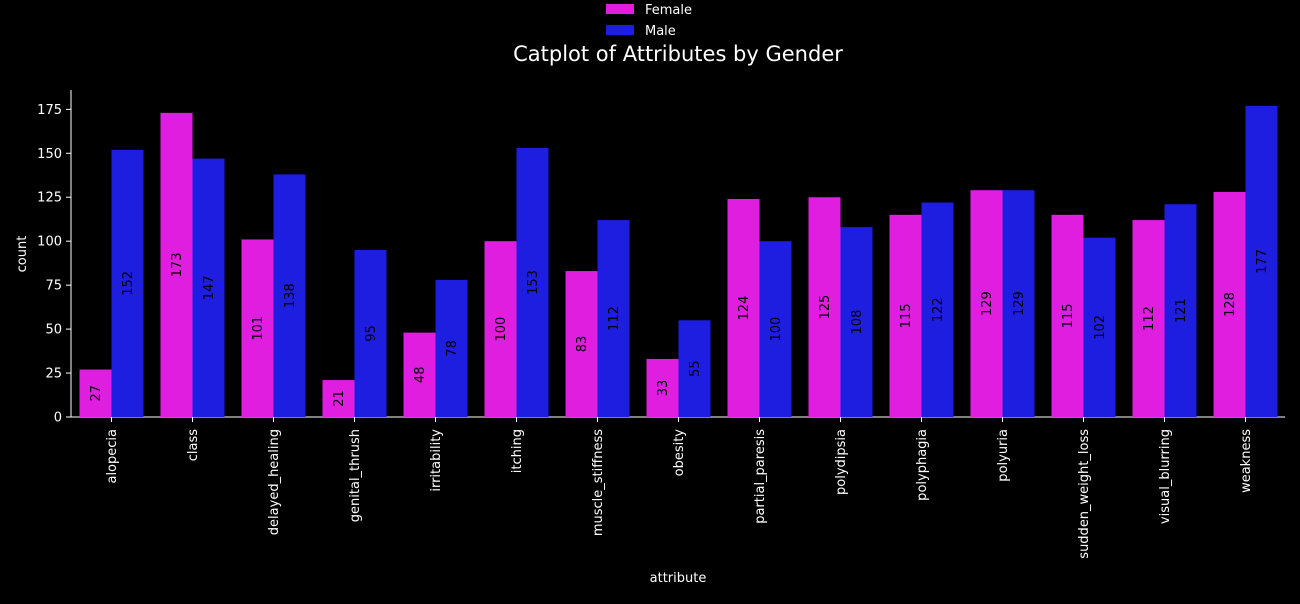 The height and width of the screenshot is (604, 1300). I want to click on bar-female-genital_thrush, so click(338, 398).